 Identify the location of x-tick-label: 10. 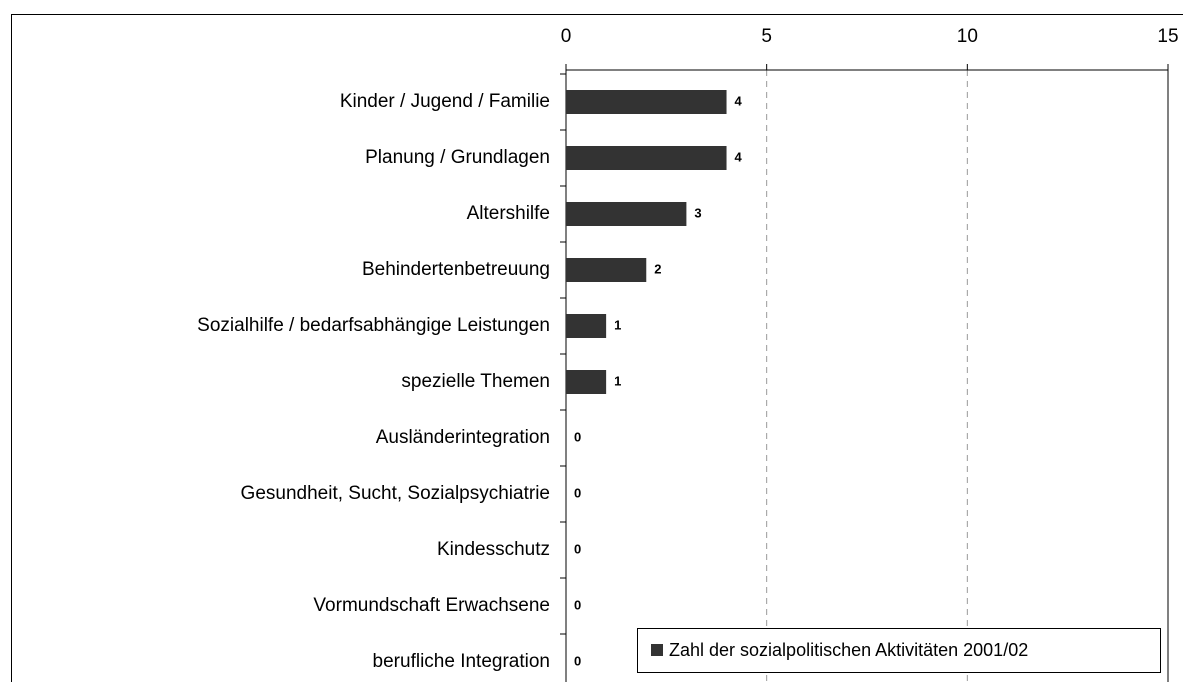
(967, 36).